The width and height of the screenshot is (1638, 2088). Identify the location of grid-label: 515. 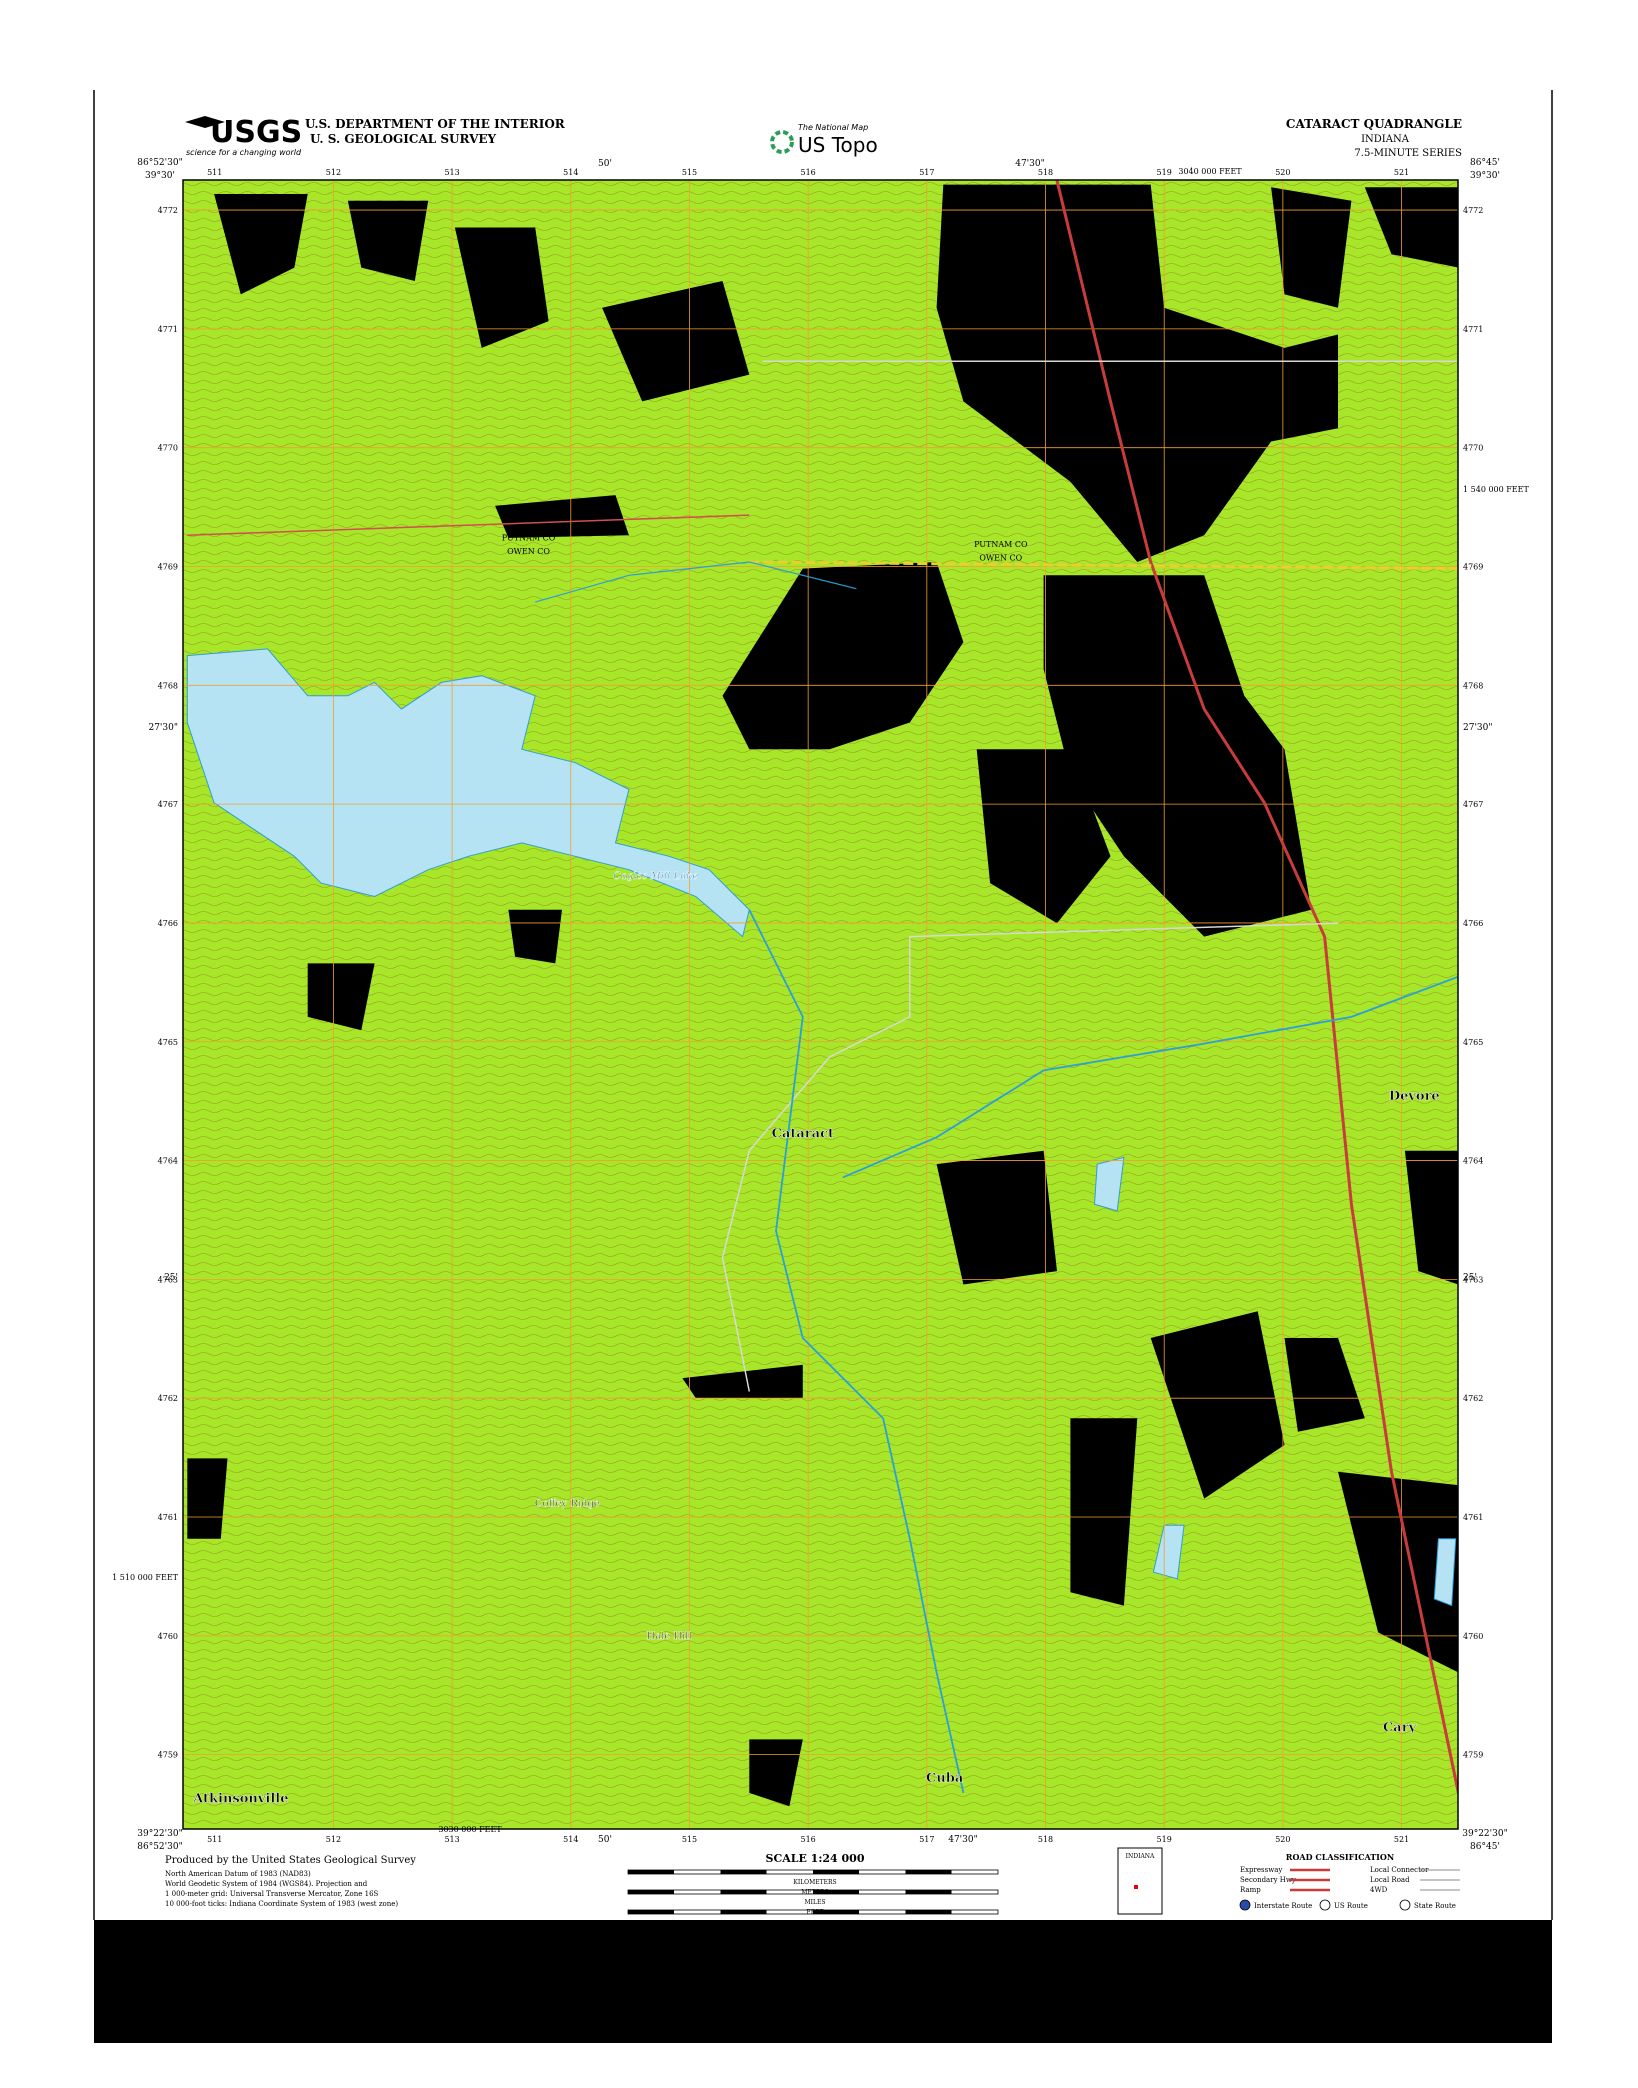
(689, 1839).